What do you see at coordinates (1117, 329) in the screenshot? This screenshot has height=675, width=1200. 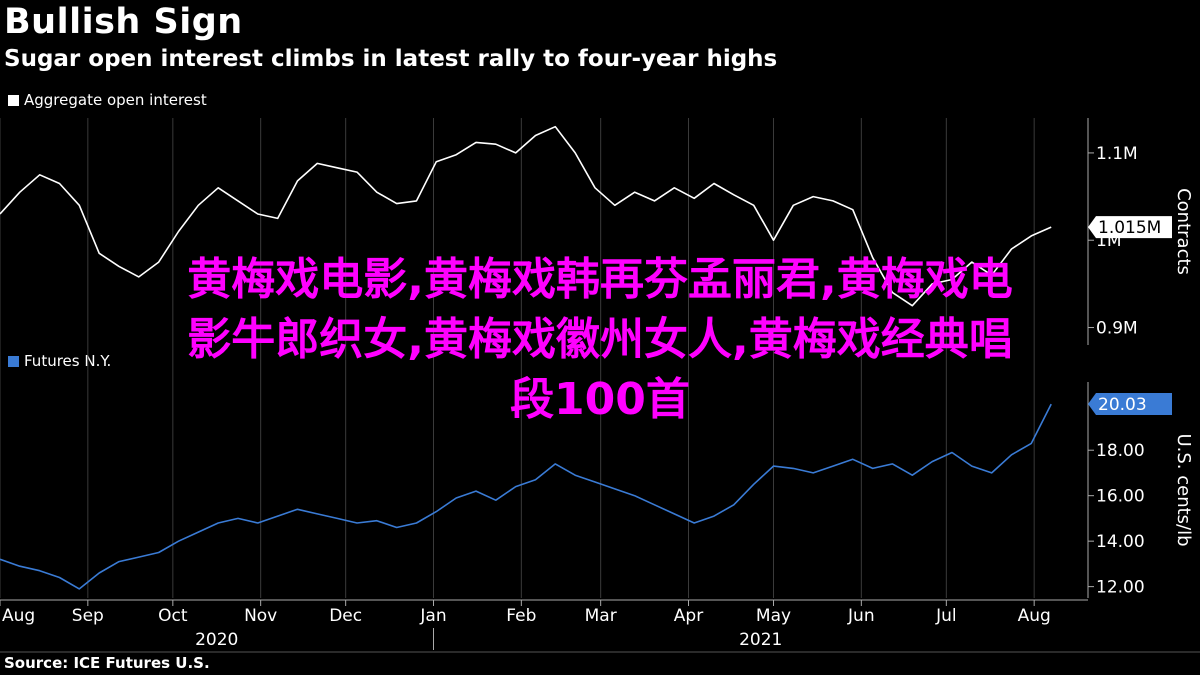 I see `y-tick-label: 0.9M` at bounding box center [1117, 329].